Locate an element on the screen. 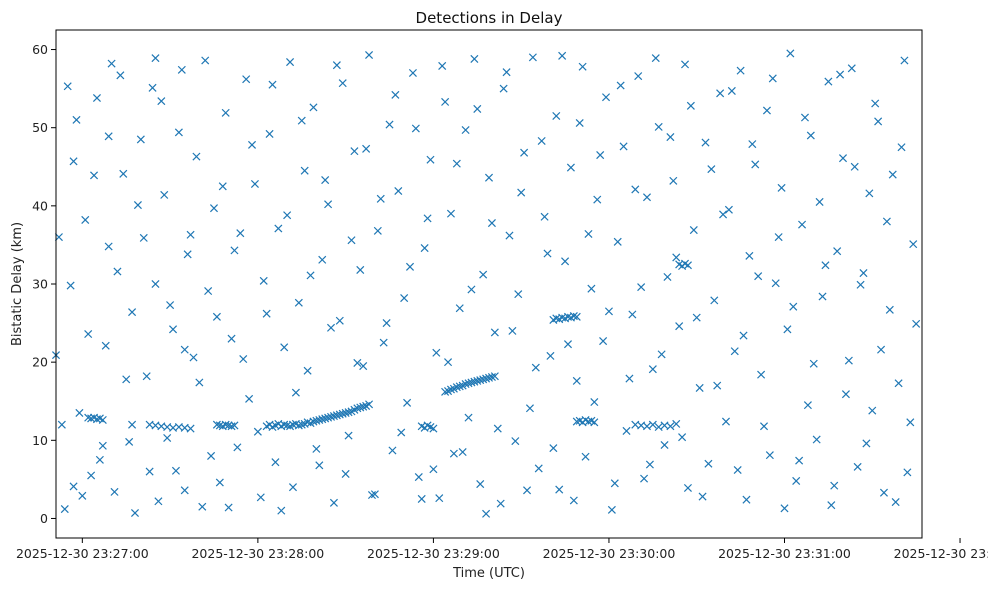 Image resolution: width=988 pixels, height=590 pixels. y-axis-label: Bistatic Delay (km) is located at coordinates (17, 284).